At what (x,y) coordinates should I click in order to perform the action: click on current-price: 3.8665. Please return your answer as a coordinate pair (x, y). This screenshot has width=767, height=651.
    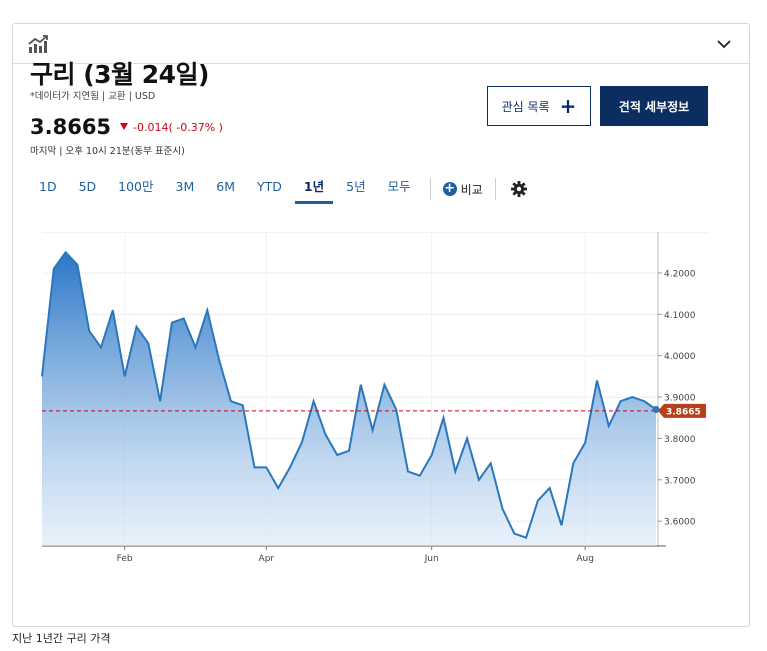
    Looking at the image, I should click on (71, 127).